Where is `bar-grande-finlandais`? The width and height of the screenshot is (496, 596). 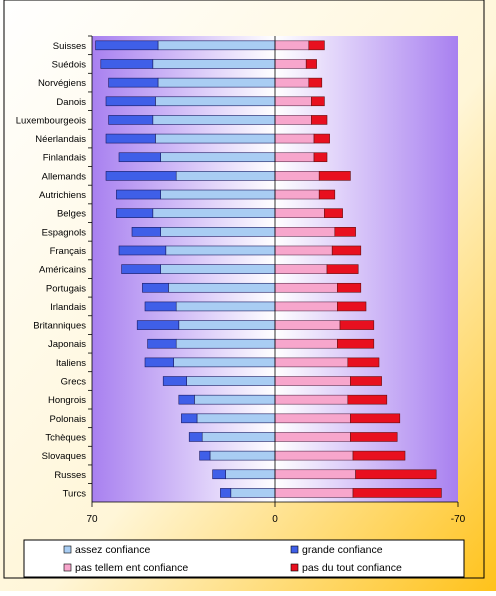
bar-grande-finlandais is located at coordinates (139, 157).